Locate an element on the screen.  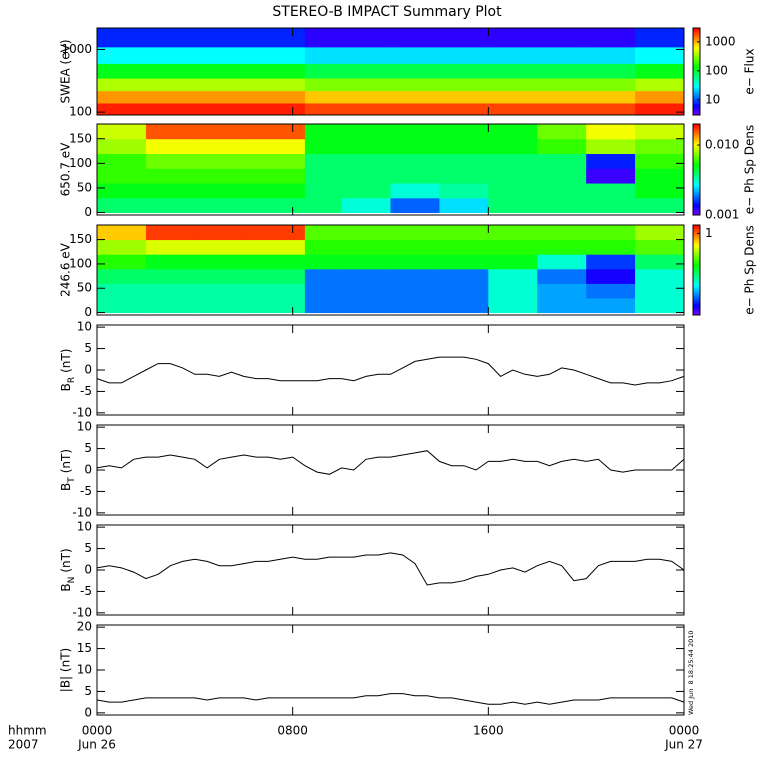
y-axis-label: SWEA (eV) is located at coordinates (66, 71).